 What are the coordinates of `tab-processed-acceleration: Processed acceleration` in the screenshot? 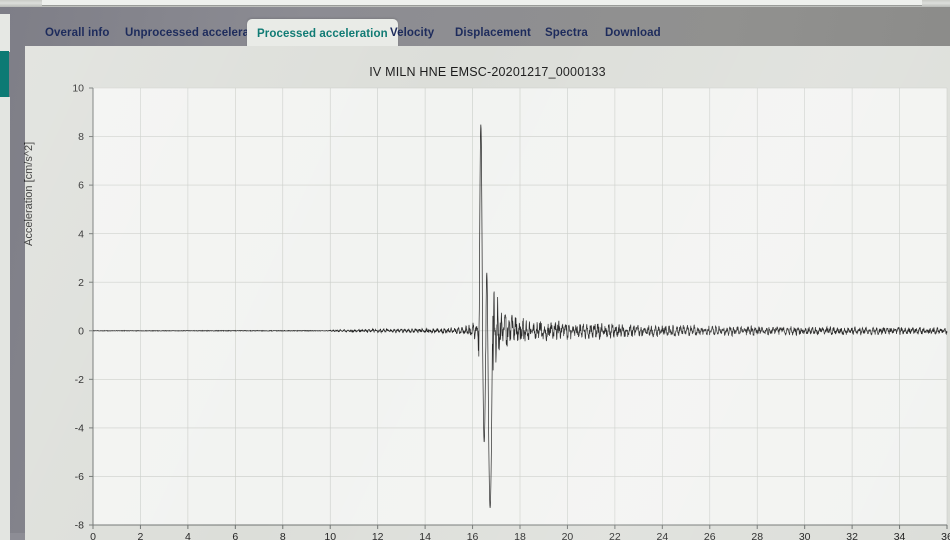 It's located at (322, 34).